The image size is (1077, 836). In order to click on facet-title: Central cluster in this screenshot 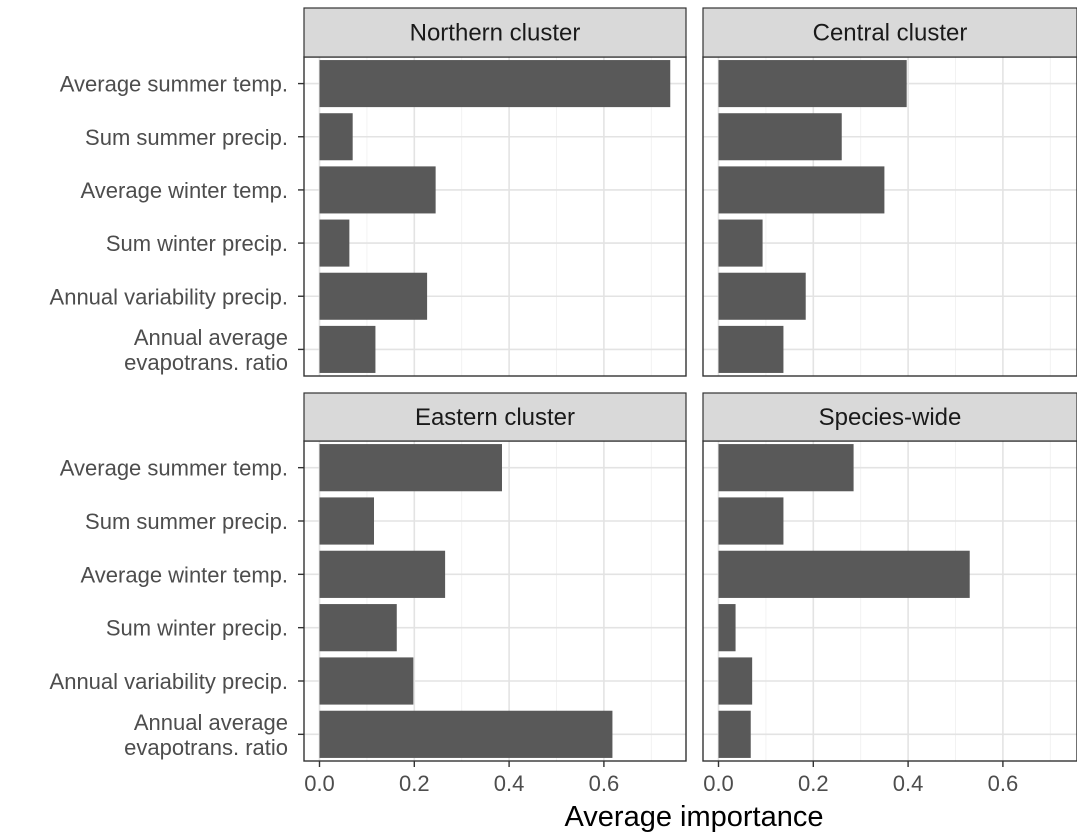, I will do `click(890, 33)`.